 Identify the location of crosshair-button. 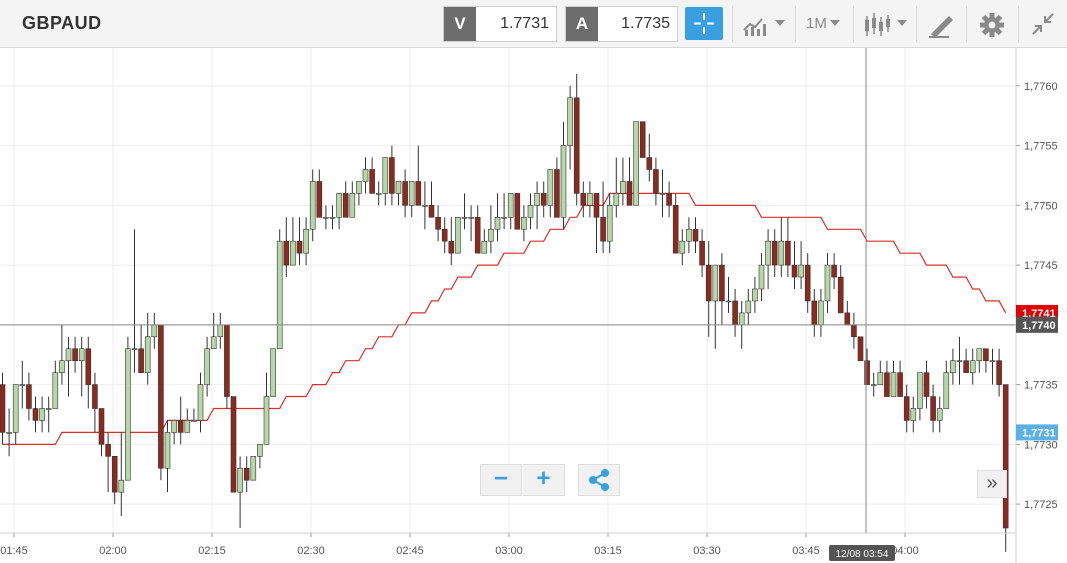
(704, 23).